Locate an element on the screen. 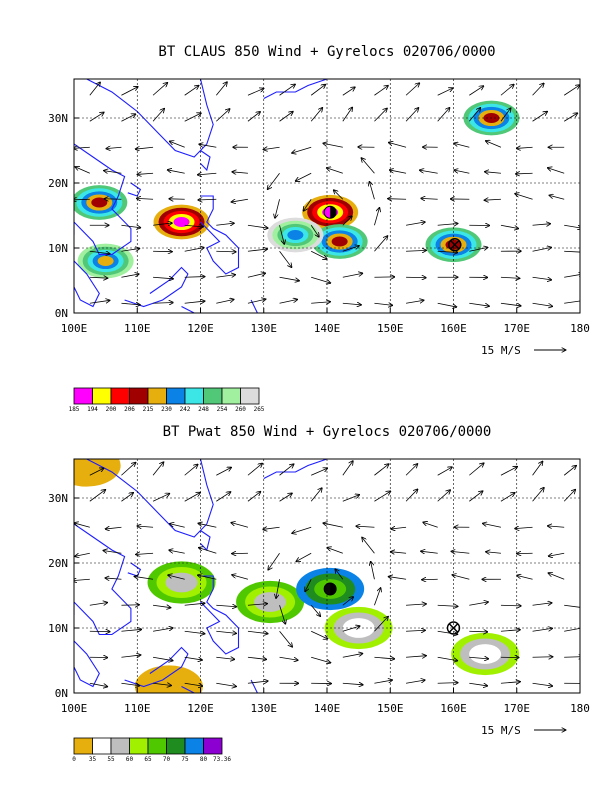  colorbar-label: 60 is located at coordinates (130, 759).